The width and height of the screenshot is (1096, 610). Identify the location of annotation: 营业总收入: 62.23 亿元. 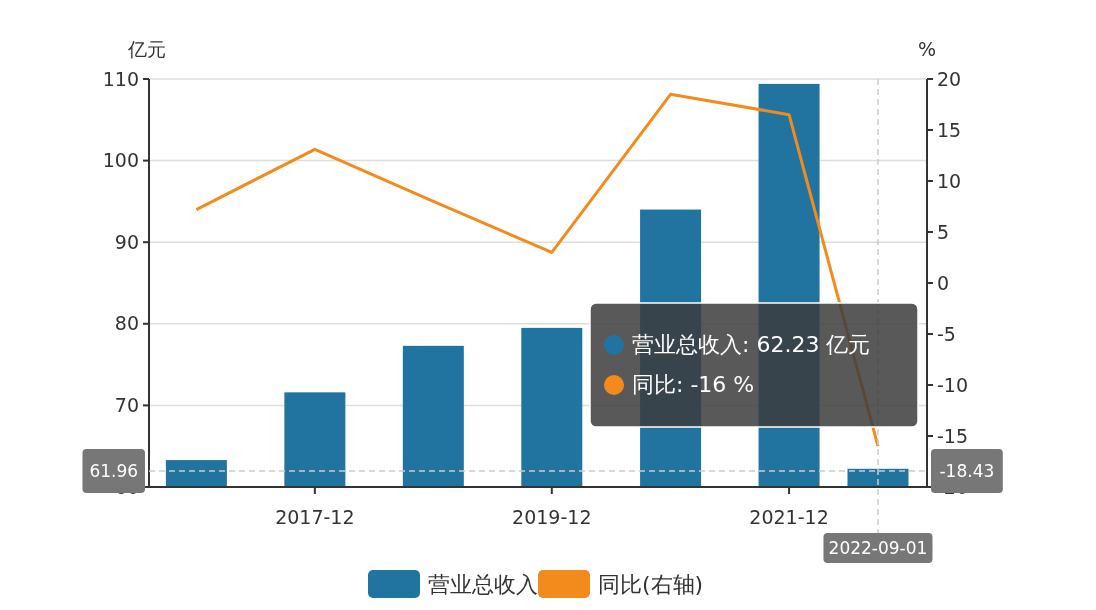
(751, 344).